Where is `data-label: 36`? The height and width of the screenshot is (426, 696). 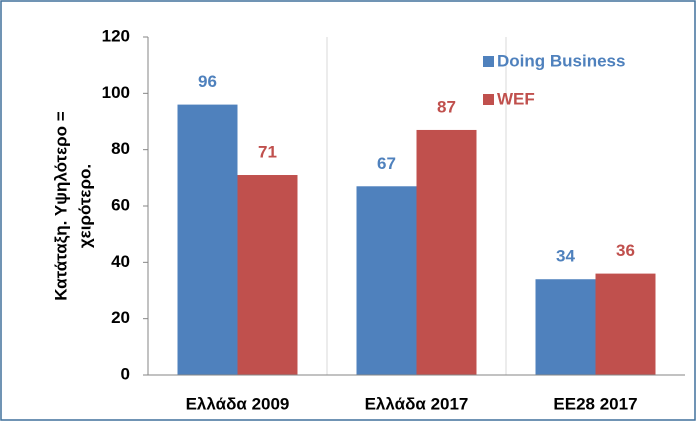 data-label: 36 is located at coordinates (625, 250).